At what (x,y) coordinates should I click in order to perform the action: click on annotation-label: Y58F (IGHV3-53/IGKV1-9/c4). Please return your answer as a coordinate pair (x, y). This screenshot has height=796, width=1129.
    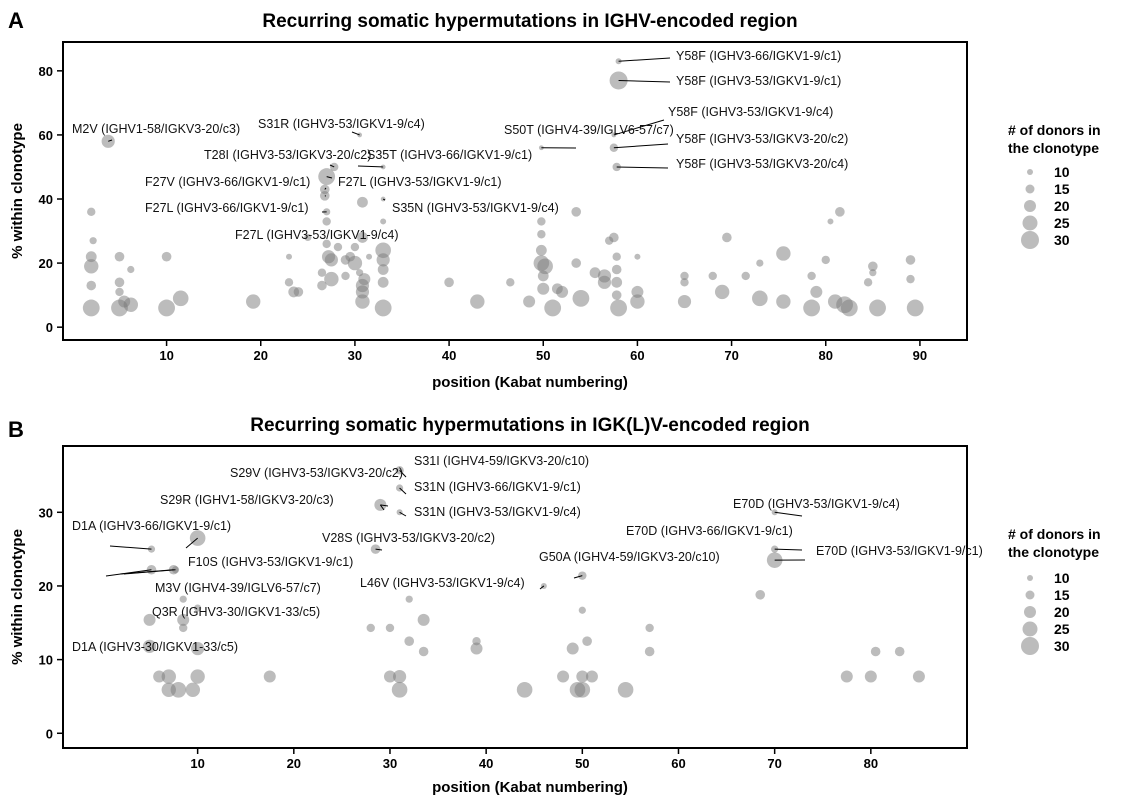
    Looking at the image, I should click on (750, 112).